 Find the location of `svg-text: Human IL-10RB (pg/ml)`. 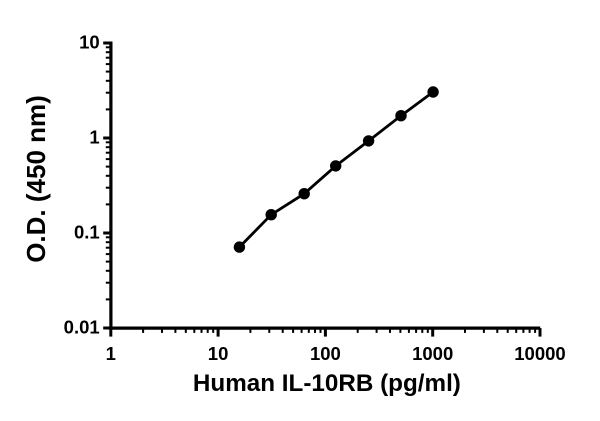

svg-text: Human IL-10RB (pg/ml) is located at coordinates (327, 383).